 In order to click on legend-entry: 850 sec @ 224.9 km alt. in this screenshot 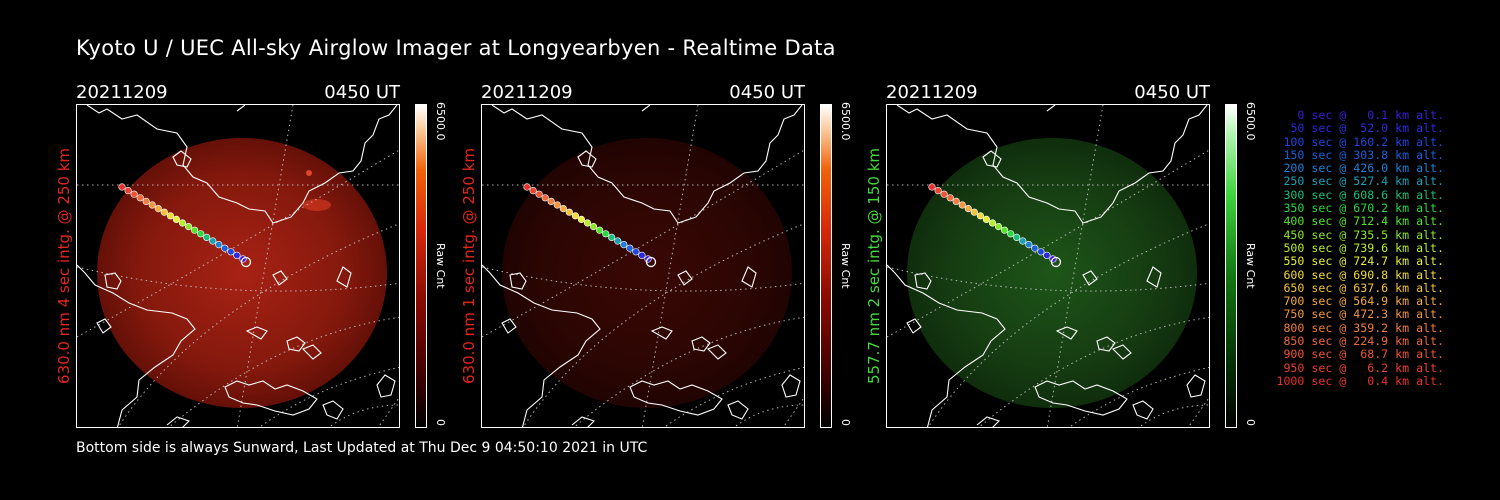, I will do `click(1363, 341)`.